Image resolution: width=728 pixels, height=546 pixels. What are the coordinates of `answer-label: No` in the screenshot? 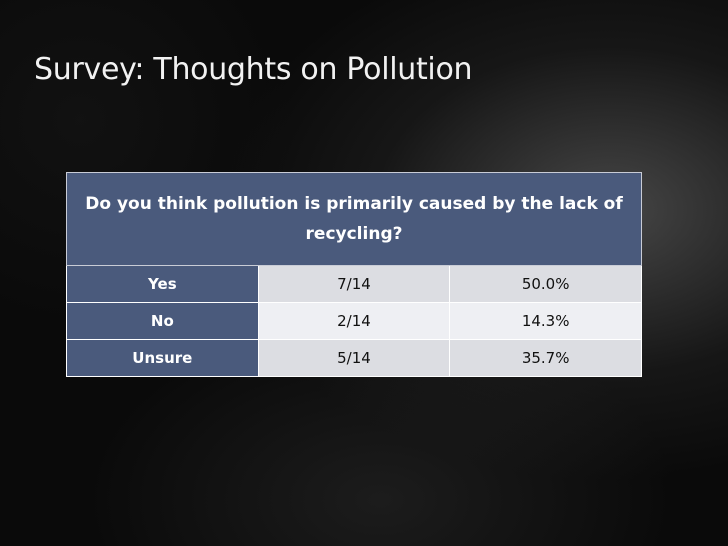 It's located at (162, 321).